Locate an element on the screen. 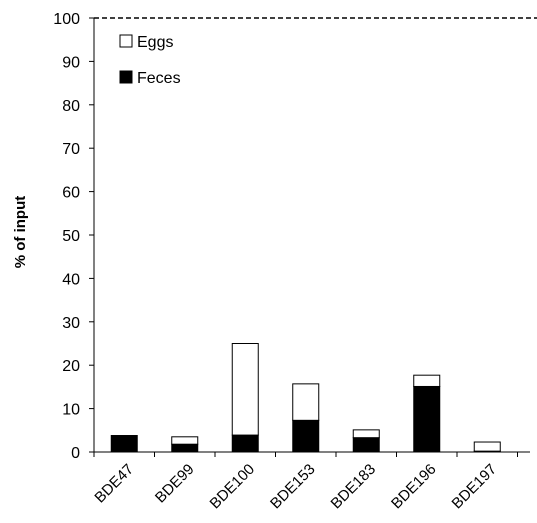  bar-eggs-bde183 is located at coordinates (366, 434).